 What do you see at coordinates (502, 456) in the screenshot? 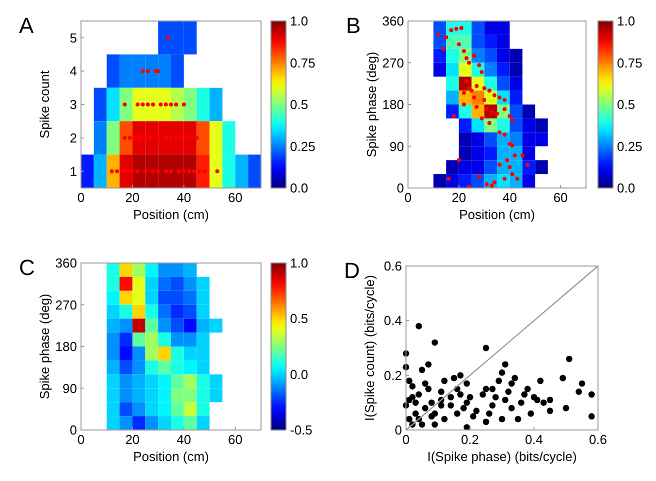
I see `x-axis-title: I(Spike phase) (bits/cycle)` at bounding box center [502, 456].